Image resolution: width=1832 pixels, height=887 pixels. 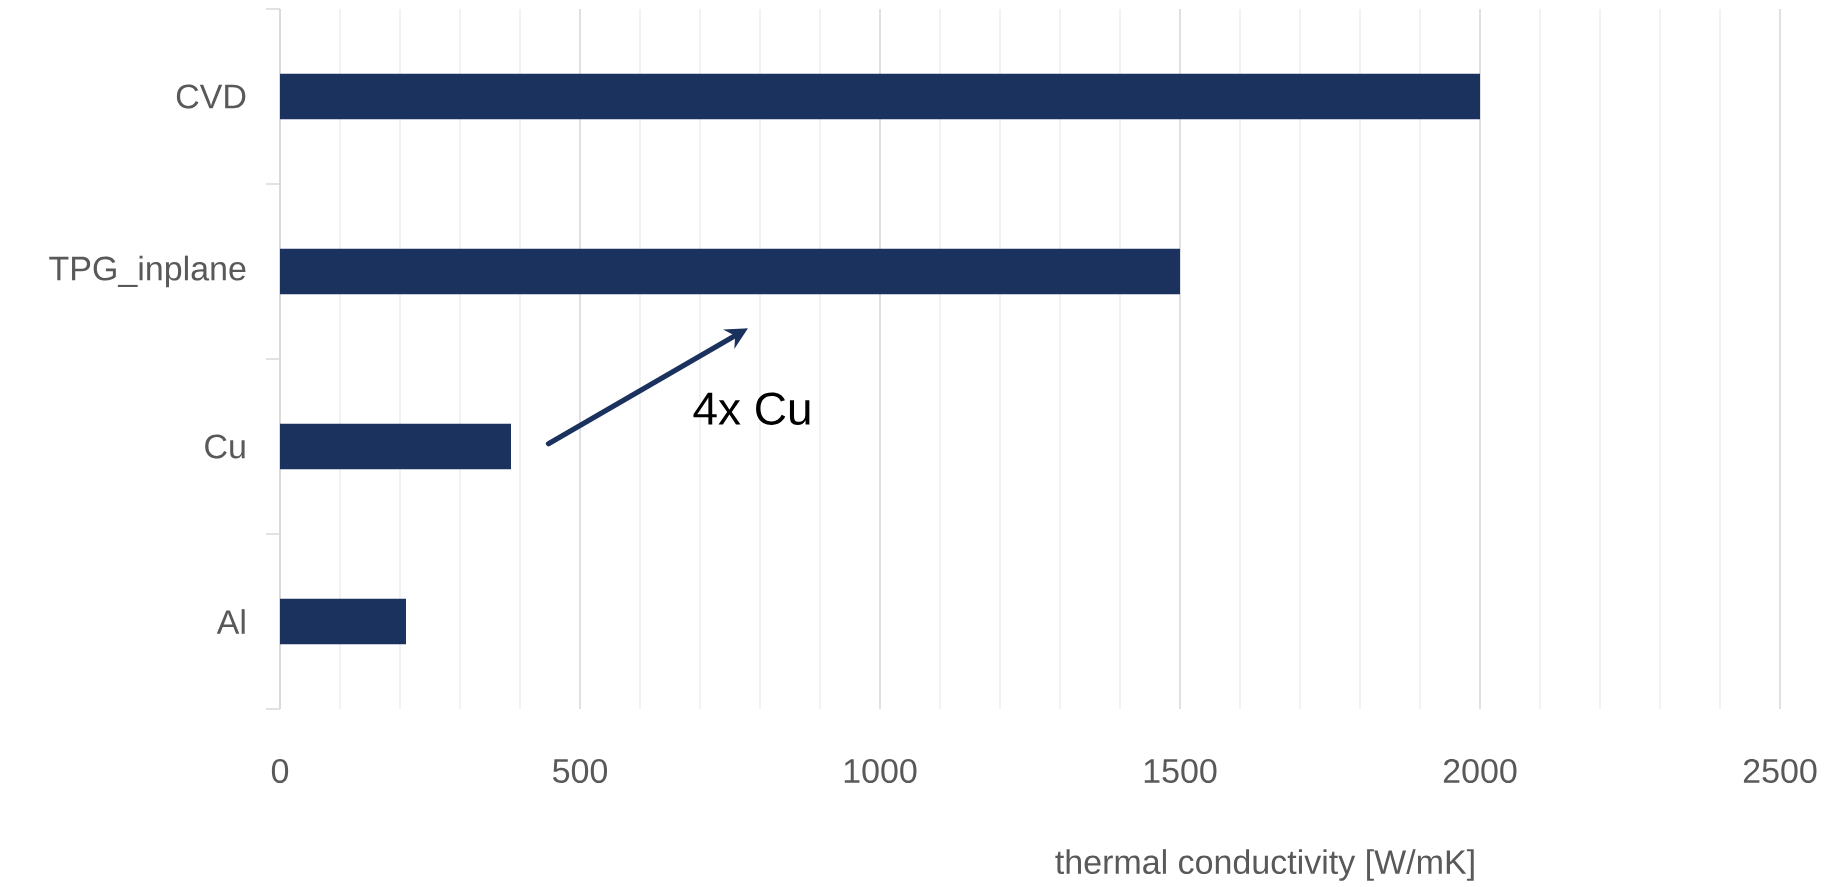 What do you see at coordinates (280, 771) in the screenshot?
I see `x-tick-label: 0` at bounding box center [280, 771].